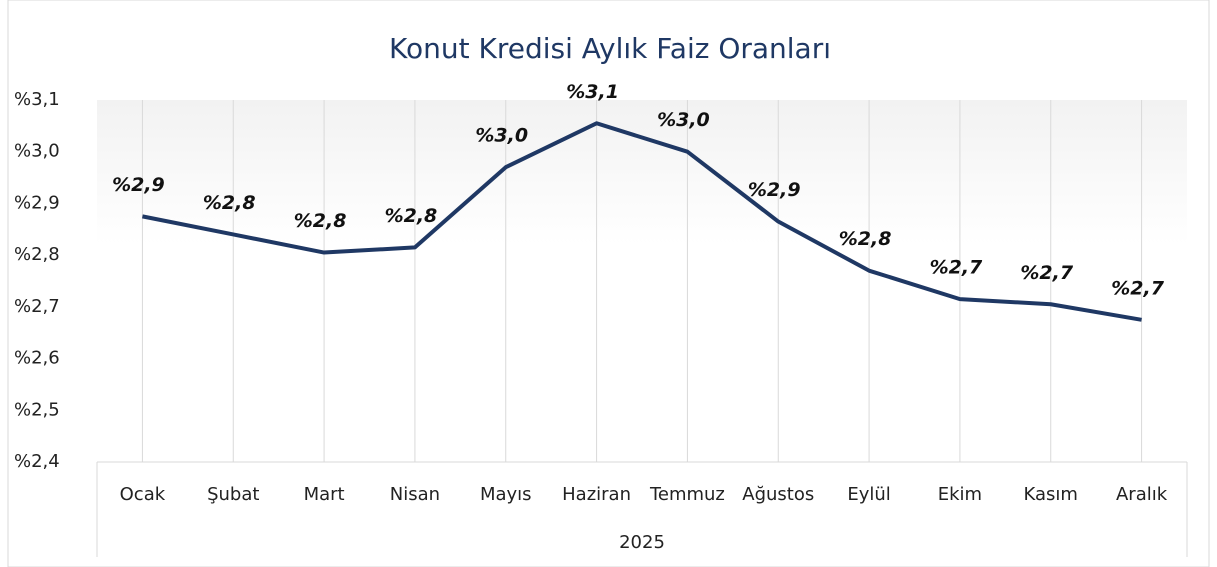  Describe the element at coordinates (592, 92) in the screenshot. I see `data-label: %3,1` at that location.